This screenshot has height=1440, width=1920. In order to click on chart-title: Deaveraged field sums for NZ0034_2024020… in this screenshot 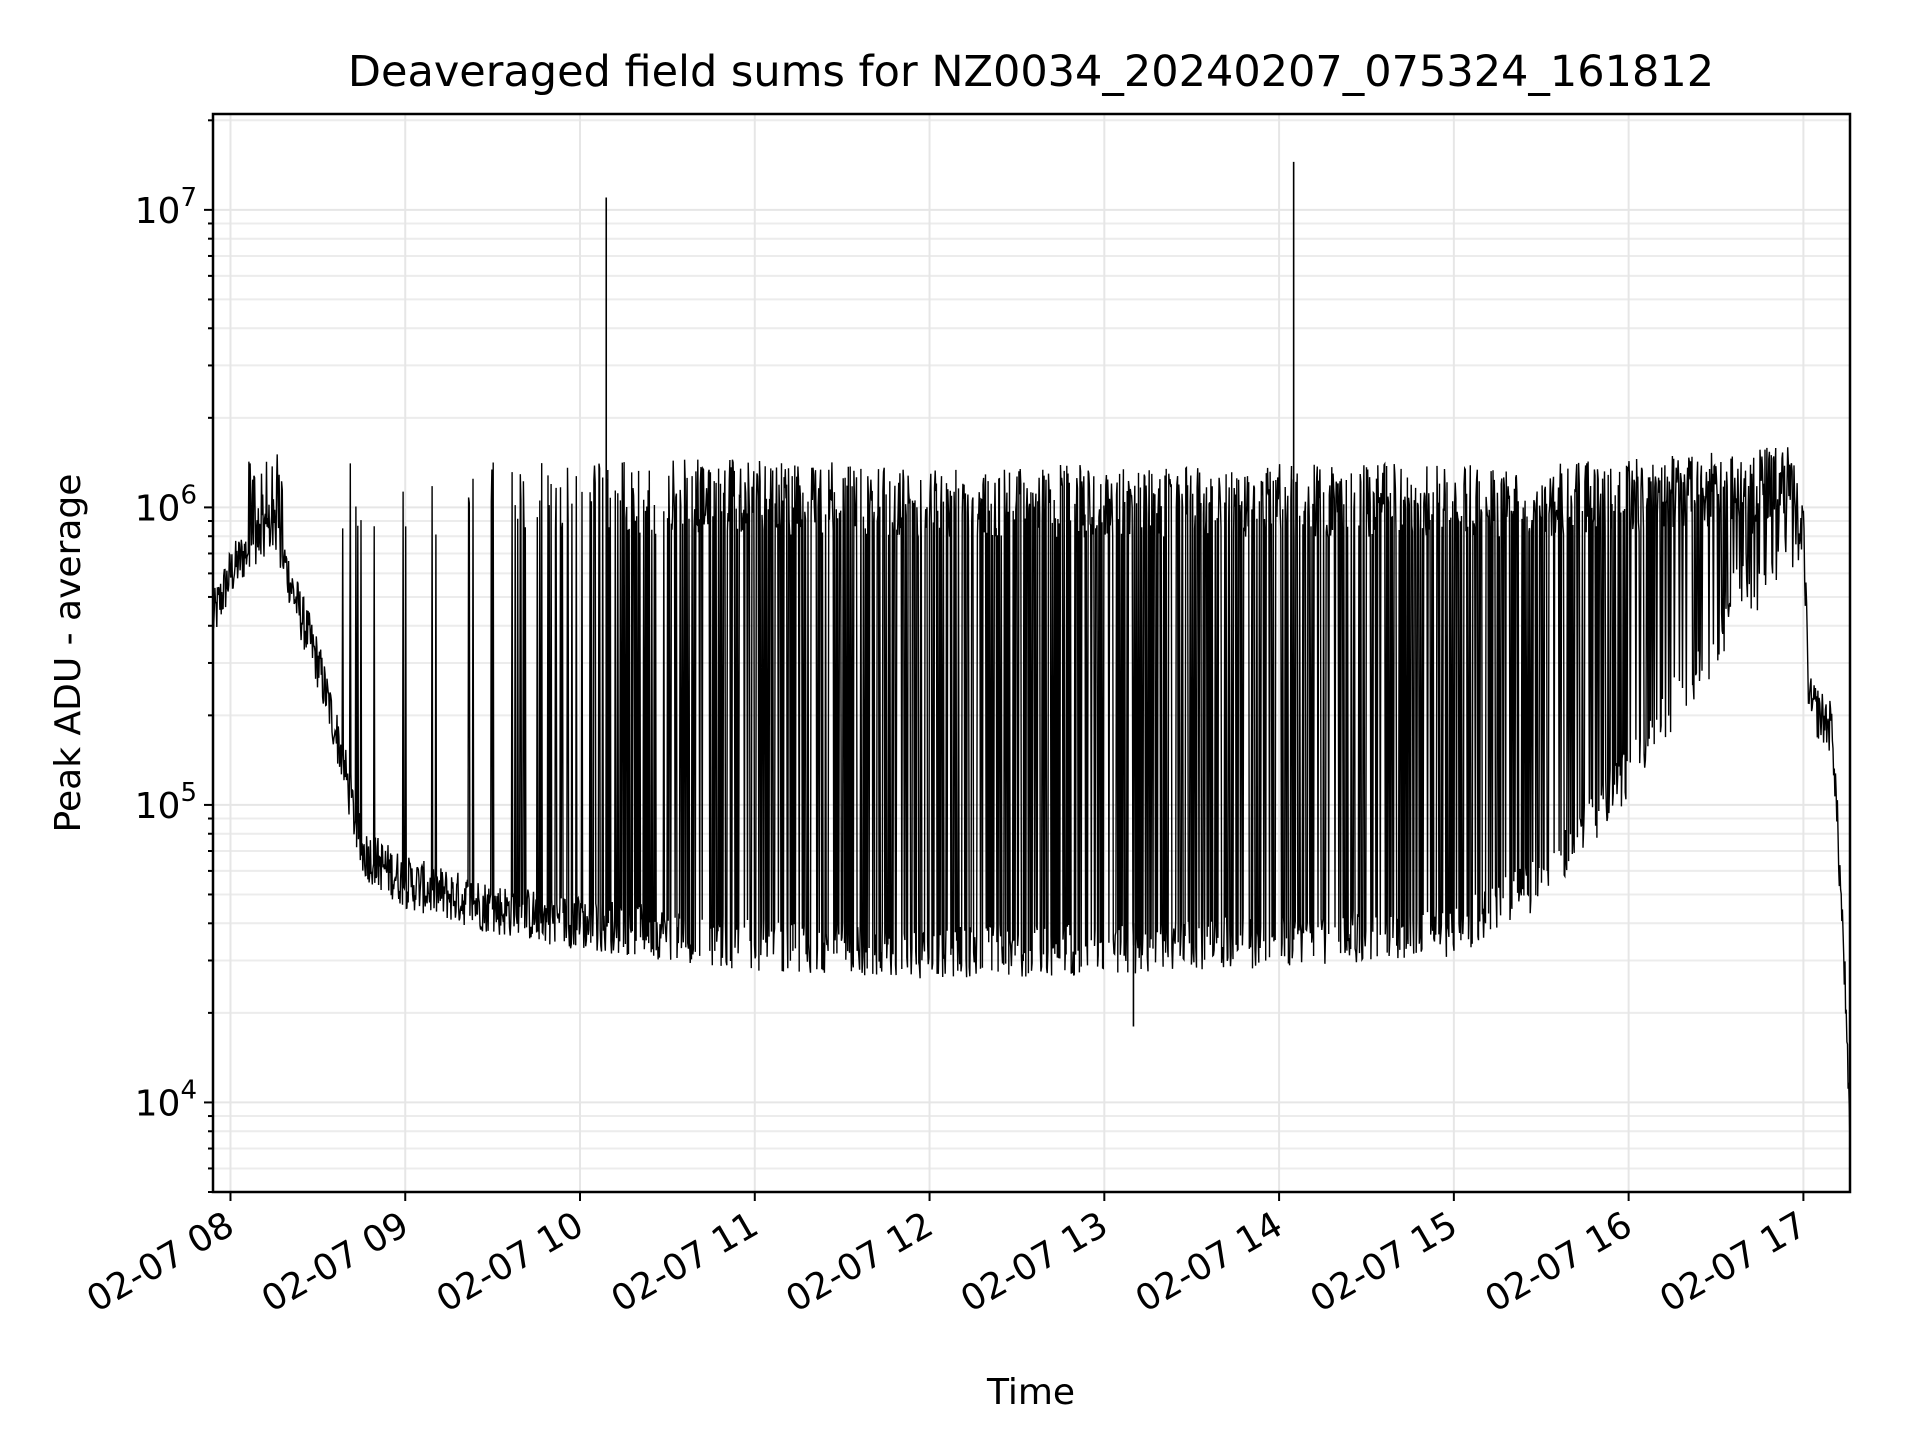, I will do `click(1031, 72)`.